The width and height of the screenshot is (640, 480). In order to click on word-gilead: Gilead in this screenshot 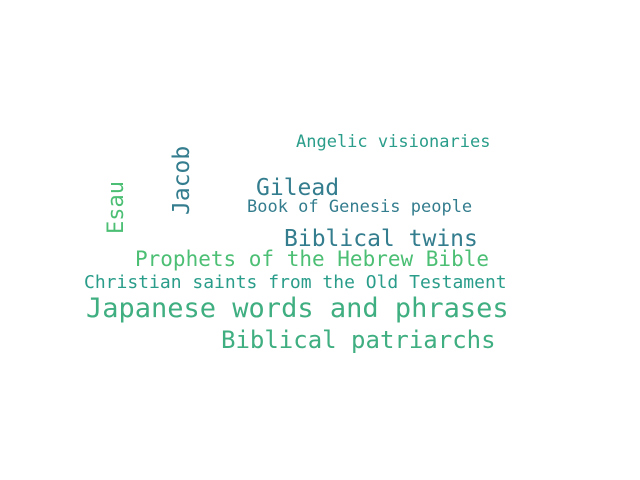, I will do `click(298, 188)`.